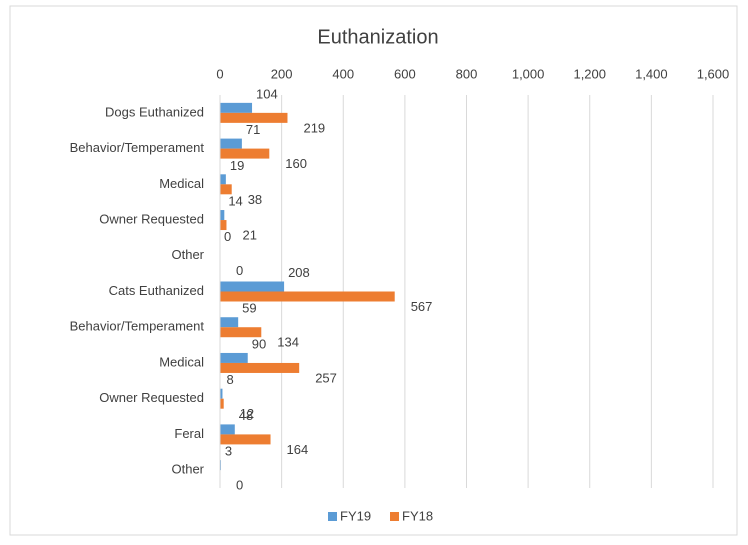  Describe the element at coordinates (229, 379) in the screenshot. I see `data-label: 8` at that location.